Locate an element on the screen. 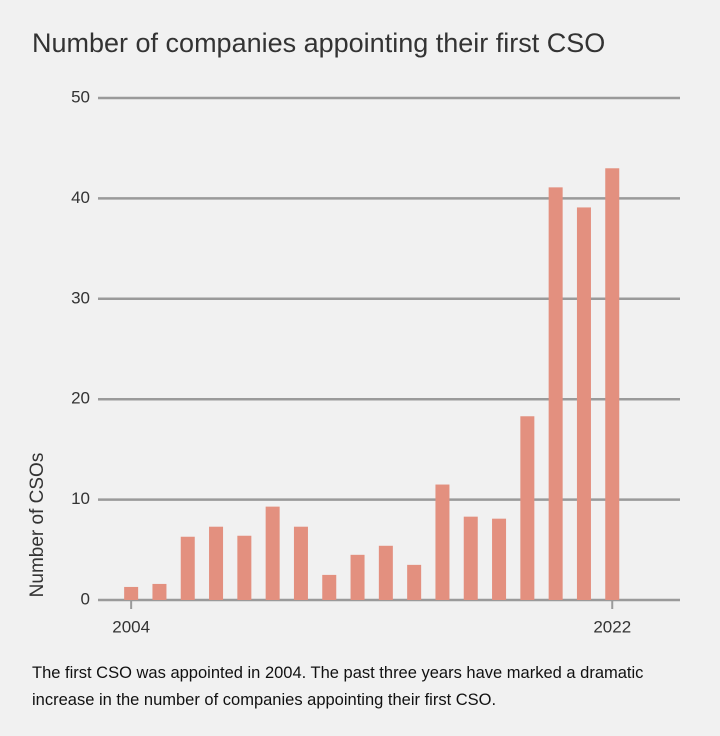 This screenshot has height=736, width=720. y-tick-label: 20 is located at coordinates (80, 398).